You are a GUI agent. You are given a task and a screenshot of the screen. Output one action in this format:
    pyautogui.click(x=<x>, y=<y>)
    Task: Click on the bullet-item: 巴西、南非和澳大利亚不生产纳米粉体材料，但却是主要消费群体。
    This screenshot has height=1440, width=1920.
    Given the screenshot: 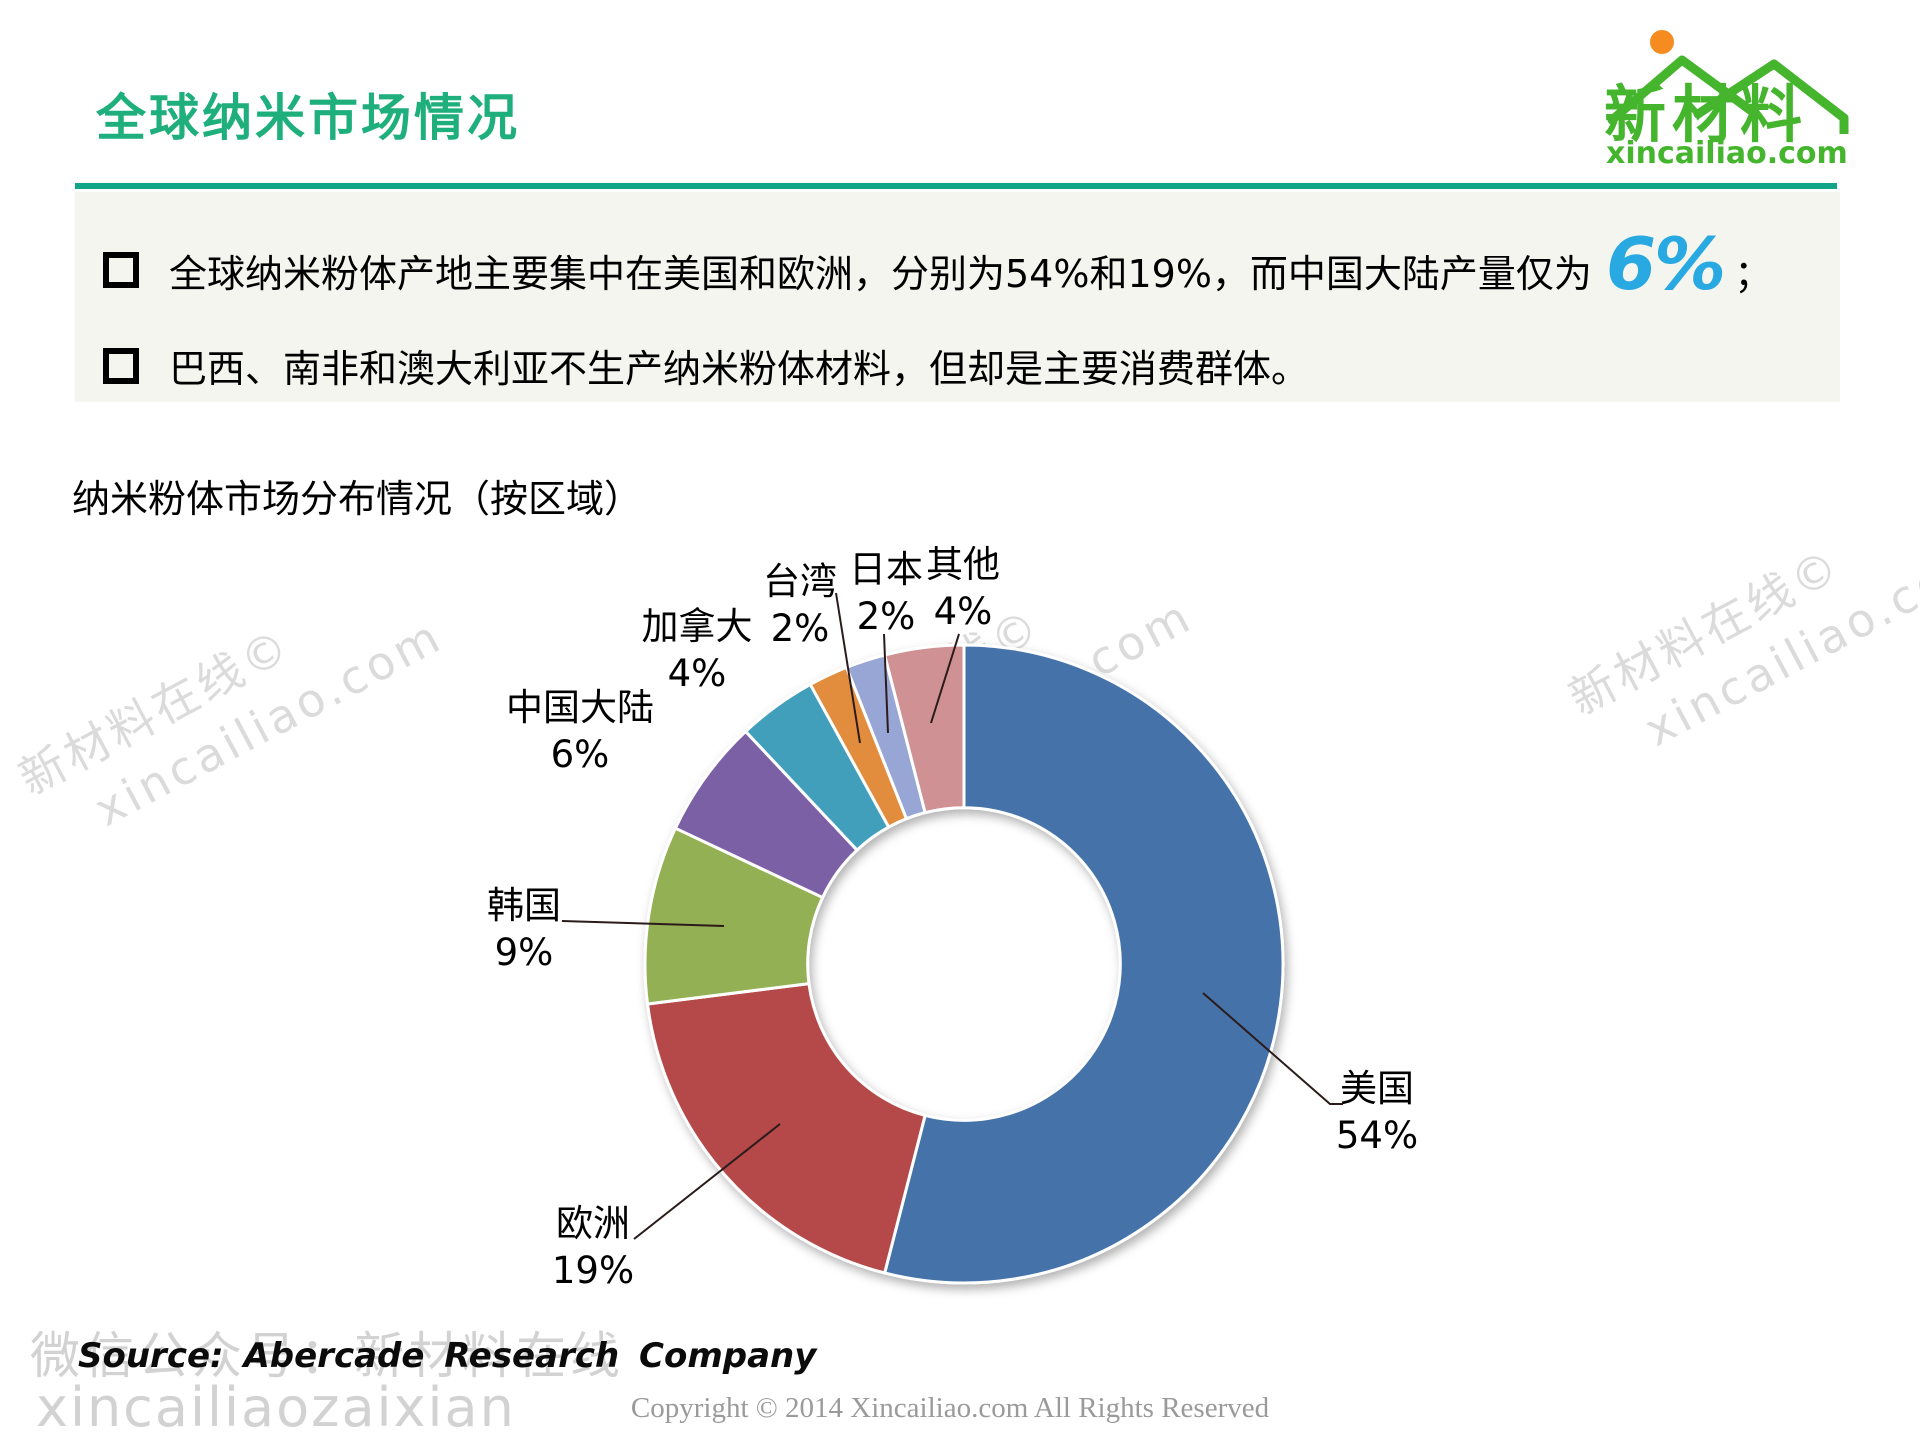 What is the action you would take?
    pyautogui.click(x=706, y=365)
    